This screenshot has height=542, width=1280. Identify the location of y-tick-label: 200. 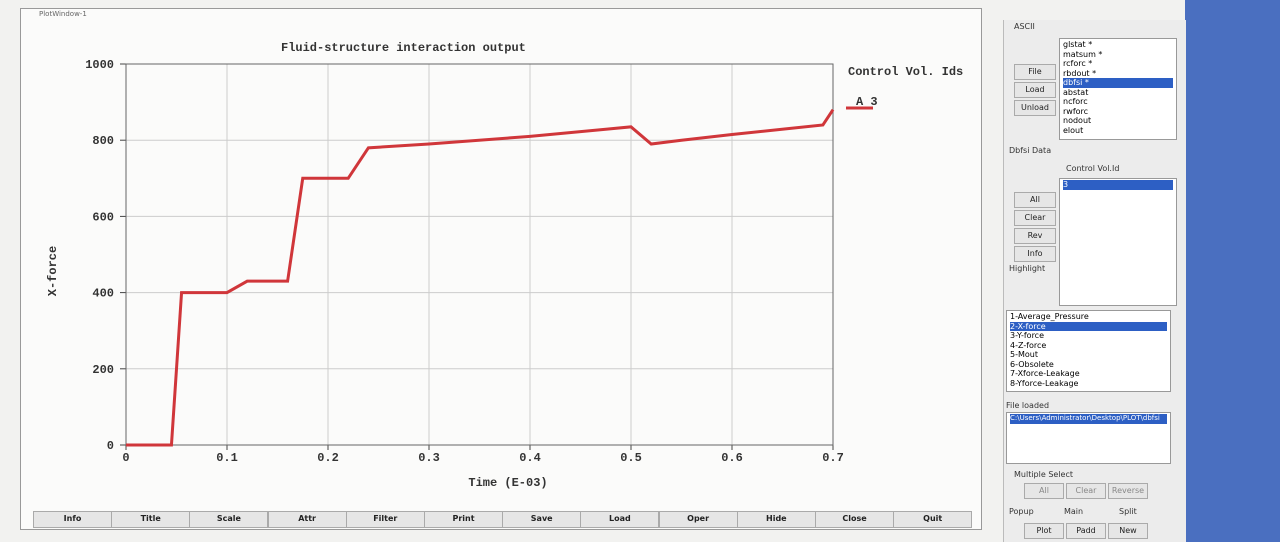
(103, 370).